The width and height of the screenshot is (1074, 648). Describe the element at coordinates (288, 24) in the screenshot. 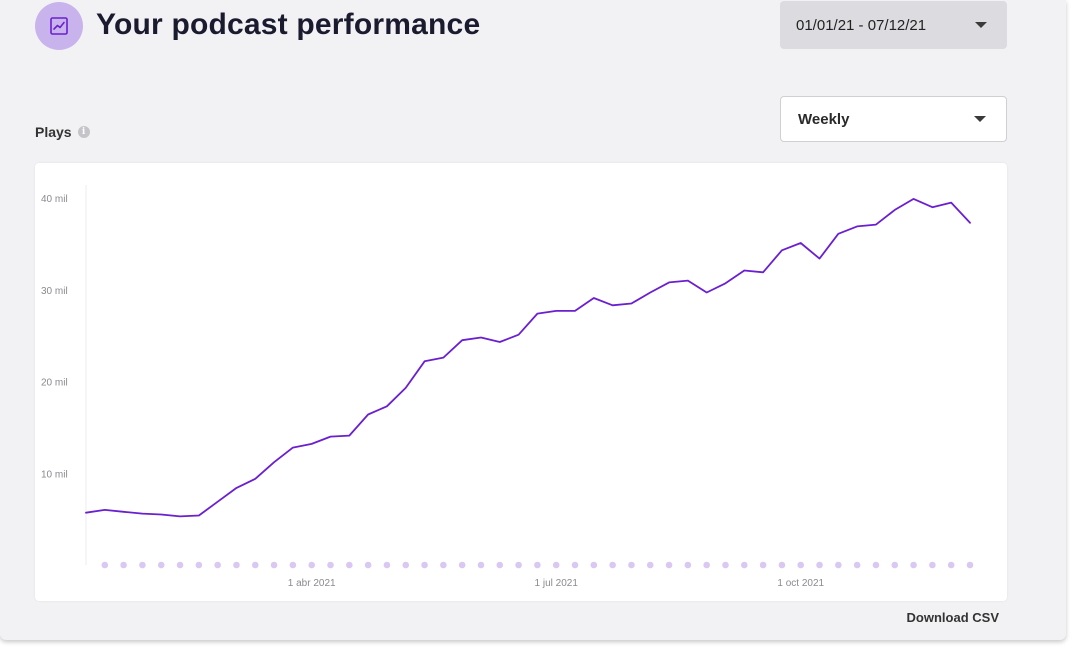

I see `page-title: Your podcast performance` at that location.